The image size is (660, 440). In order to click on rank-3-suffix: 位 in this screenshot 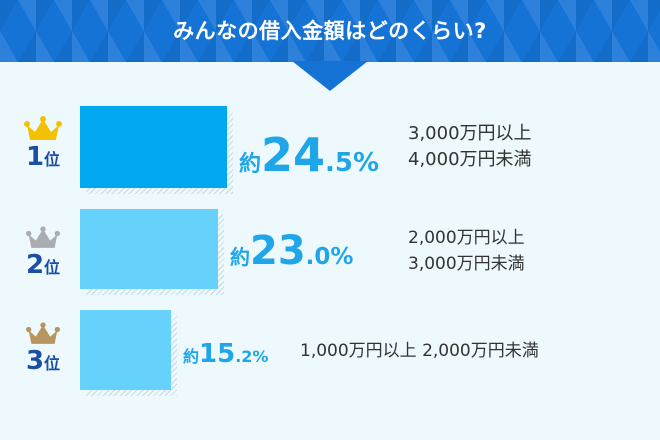, I will do `click(52, 363)`.